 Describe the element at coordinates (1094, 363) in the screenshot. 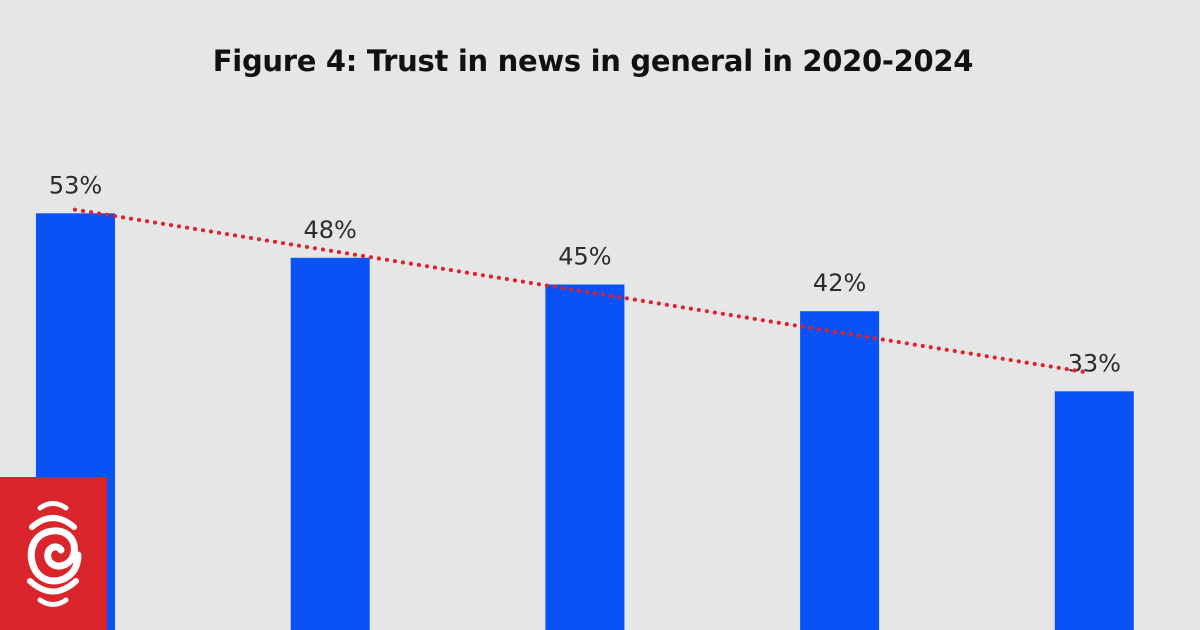

I see `data-label: 33%` at that location.